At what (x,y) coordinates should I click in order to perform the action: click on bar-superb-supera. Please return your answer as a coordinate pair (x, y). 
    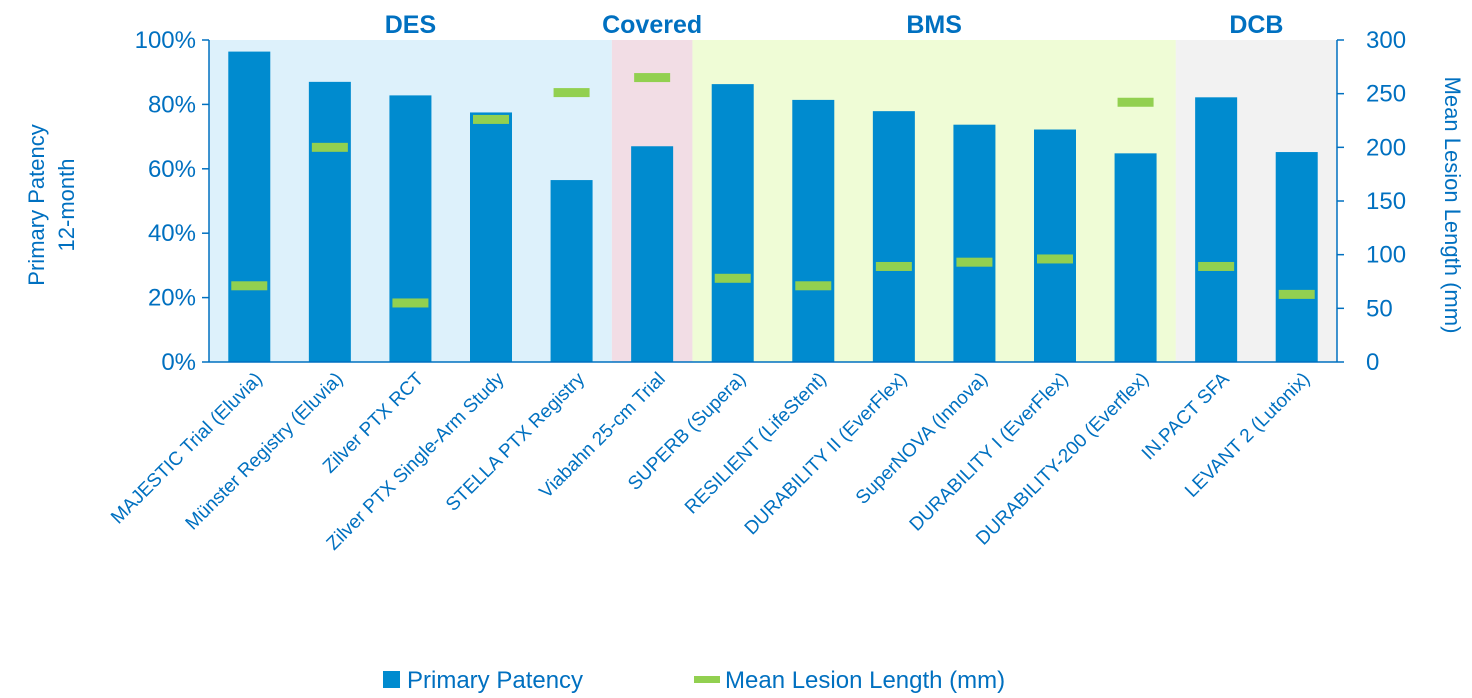
    Looking at the image, I should click on (732, 223).